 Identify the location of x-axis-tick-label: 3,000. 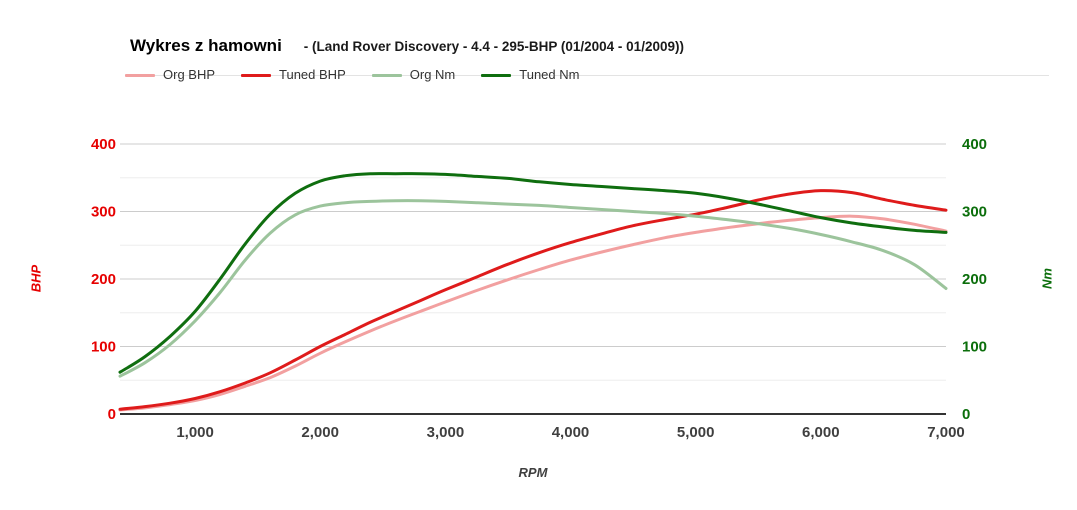
(446, 432).